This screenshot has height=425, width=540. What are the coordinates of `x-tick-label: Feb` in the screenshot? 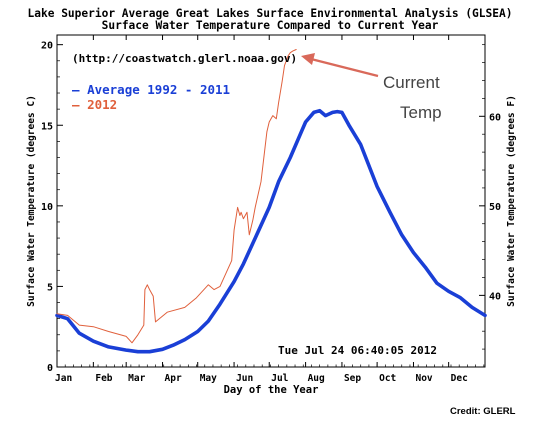 It's located at (103, 378).